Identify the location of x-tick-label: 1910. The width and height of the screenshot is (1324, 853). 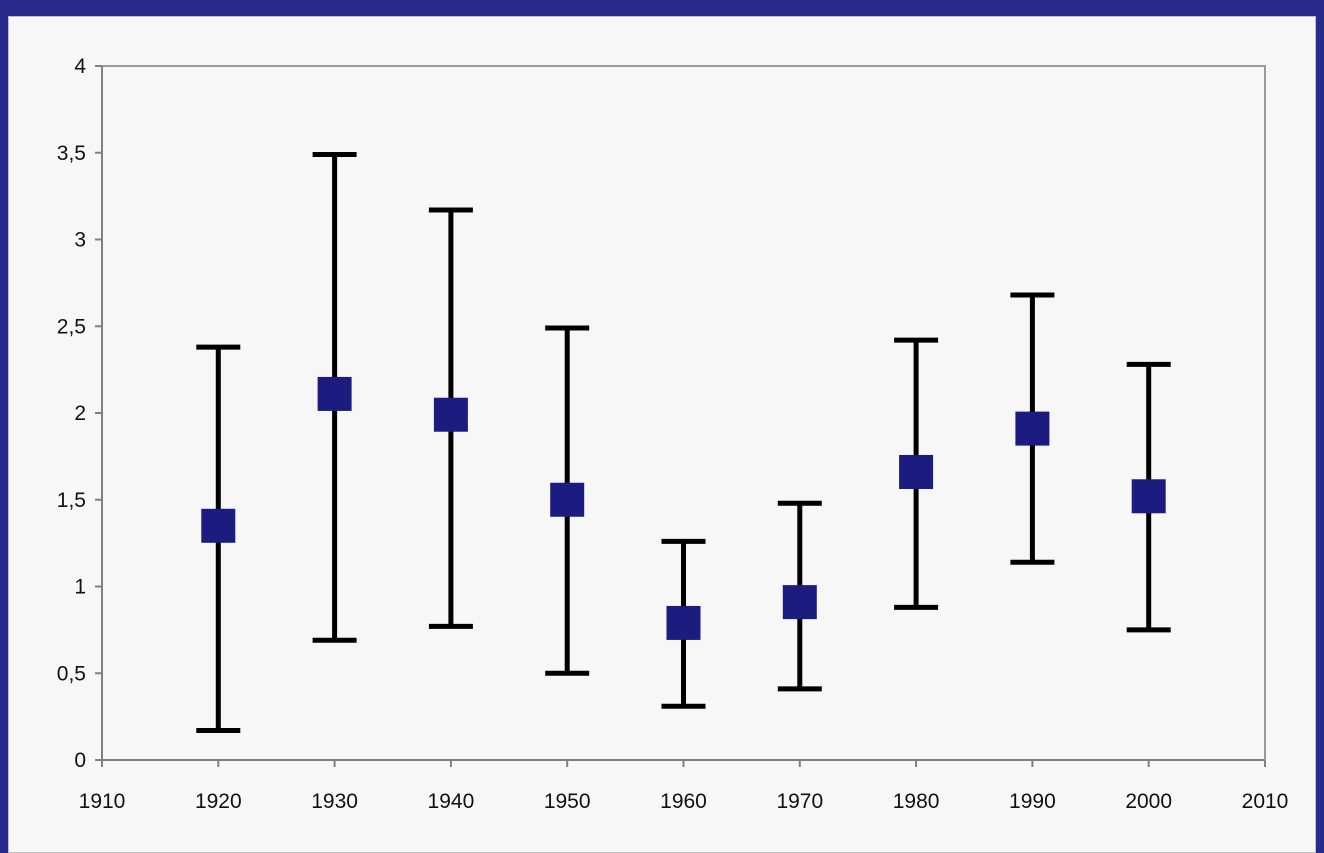
(102, 801).